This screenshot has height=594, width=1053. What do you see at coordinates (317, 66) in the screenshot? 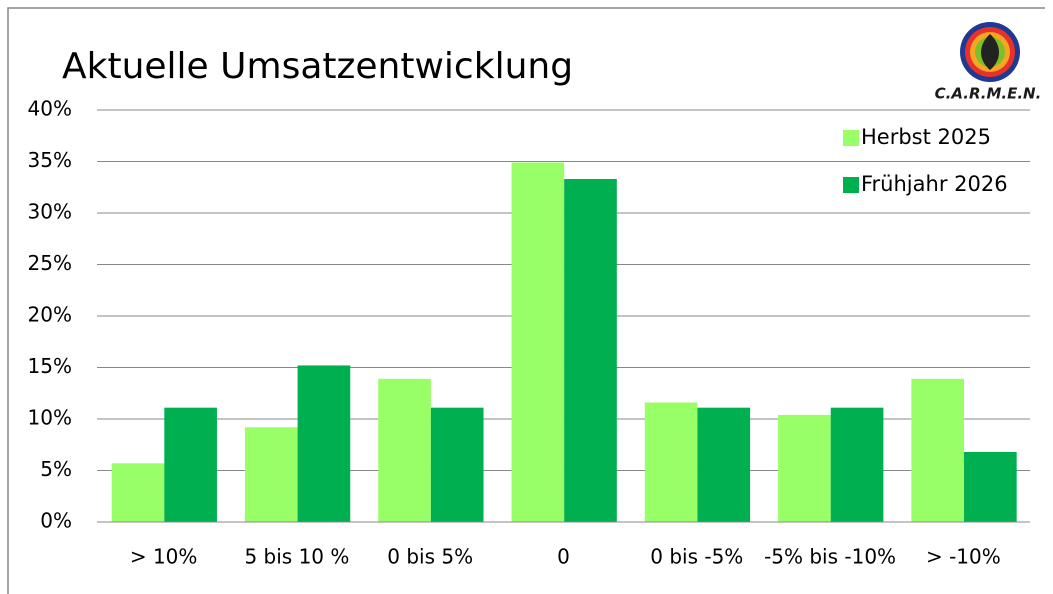
I see `chart-title: Aktuelle Umsatzentwicklung` at bounding box center [317, 66].